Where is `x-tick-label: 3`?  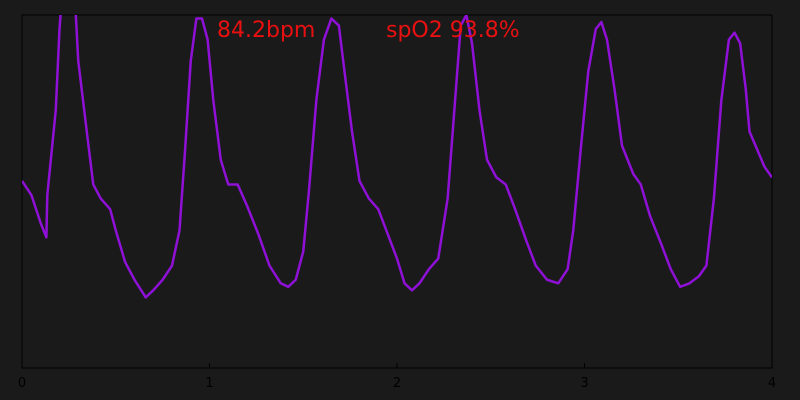 x-tick-label: 3 is located at coordinates (584, 383).